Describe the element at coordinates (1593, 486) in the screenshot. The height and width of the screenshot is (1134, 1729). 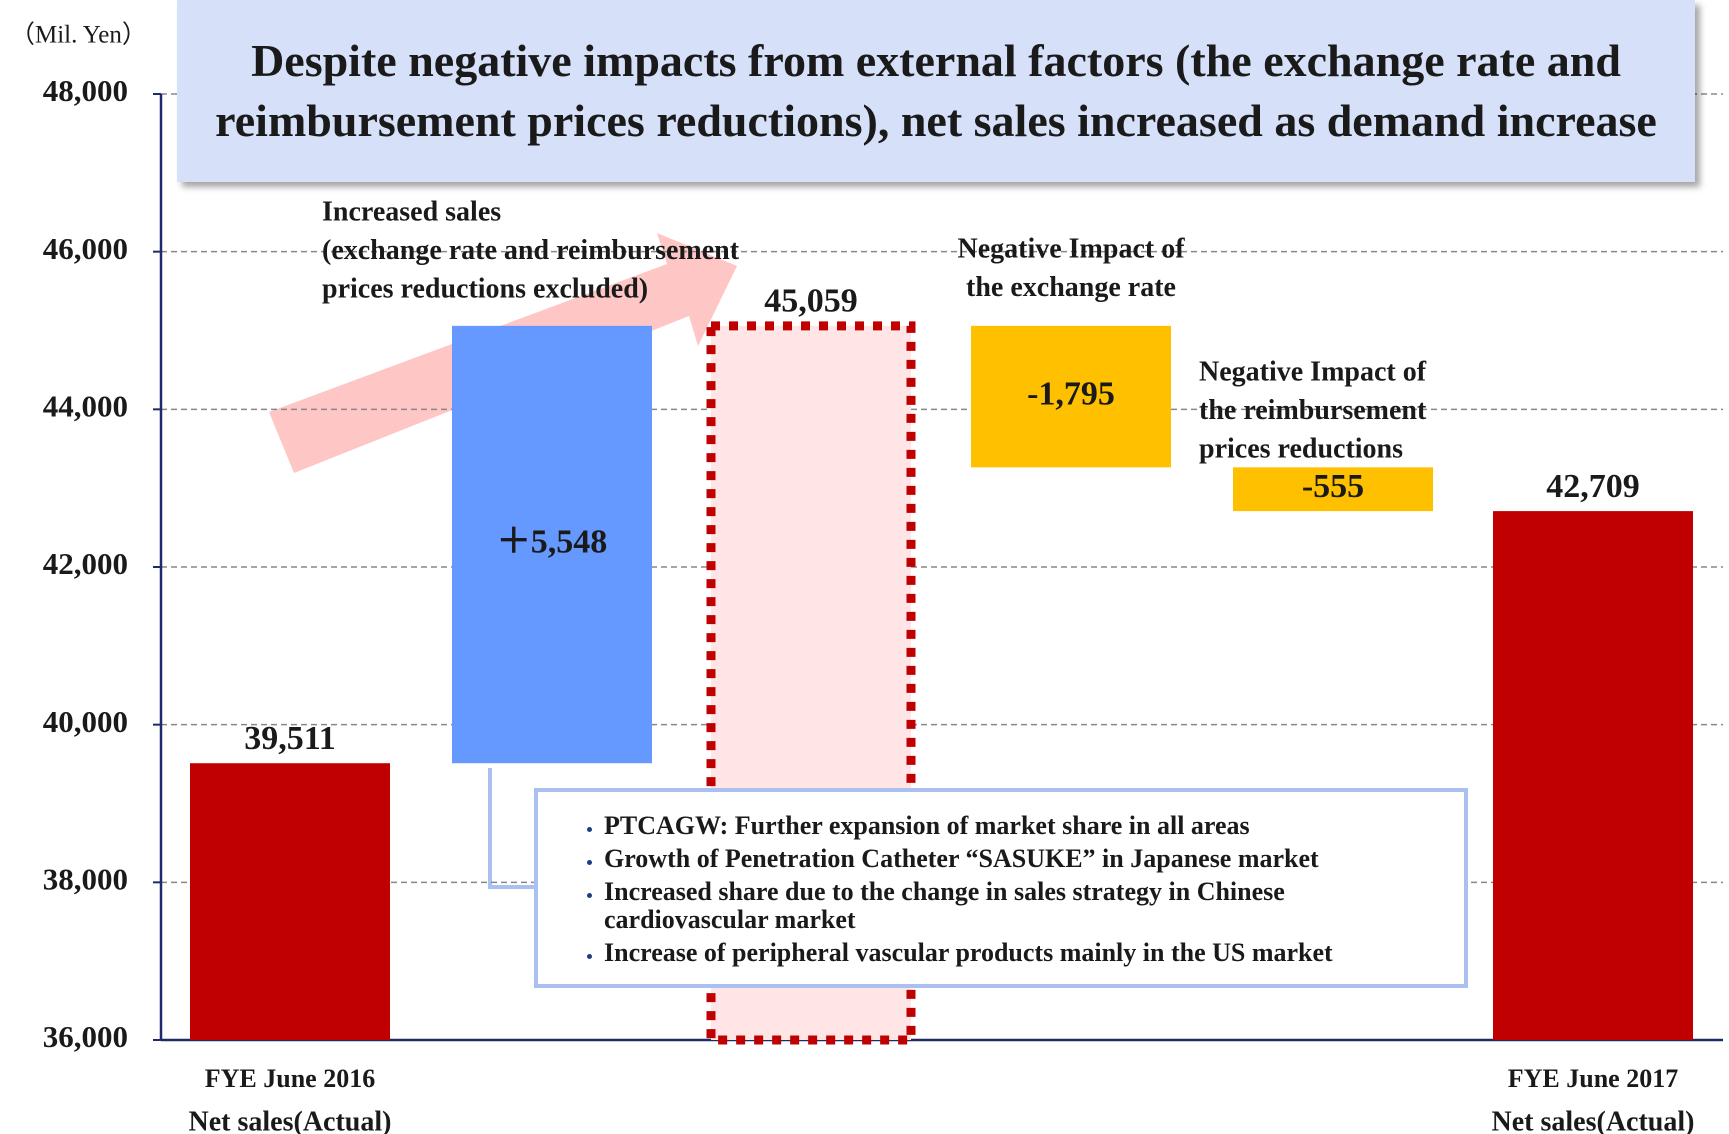
I see `value-label: 42,709` at that location.